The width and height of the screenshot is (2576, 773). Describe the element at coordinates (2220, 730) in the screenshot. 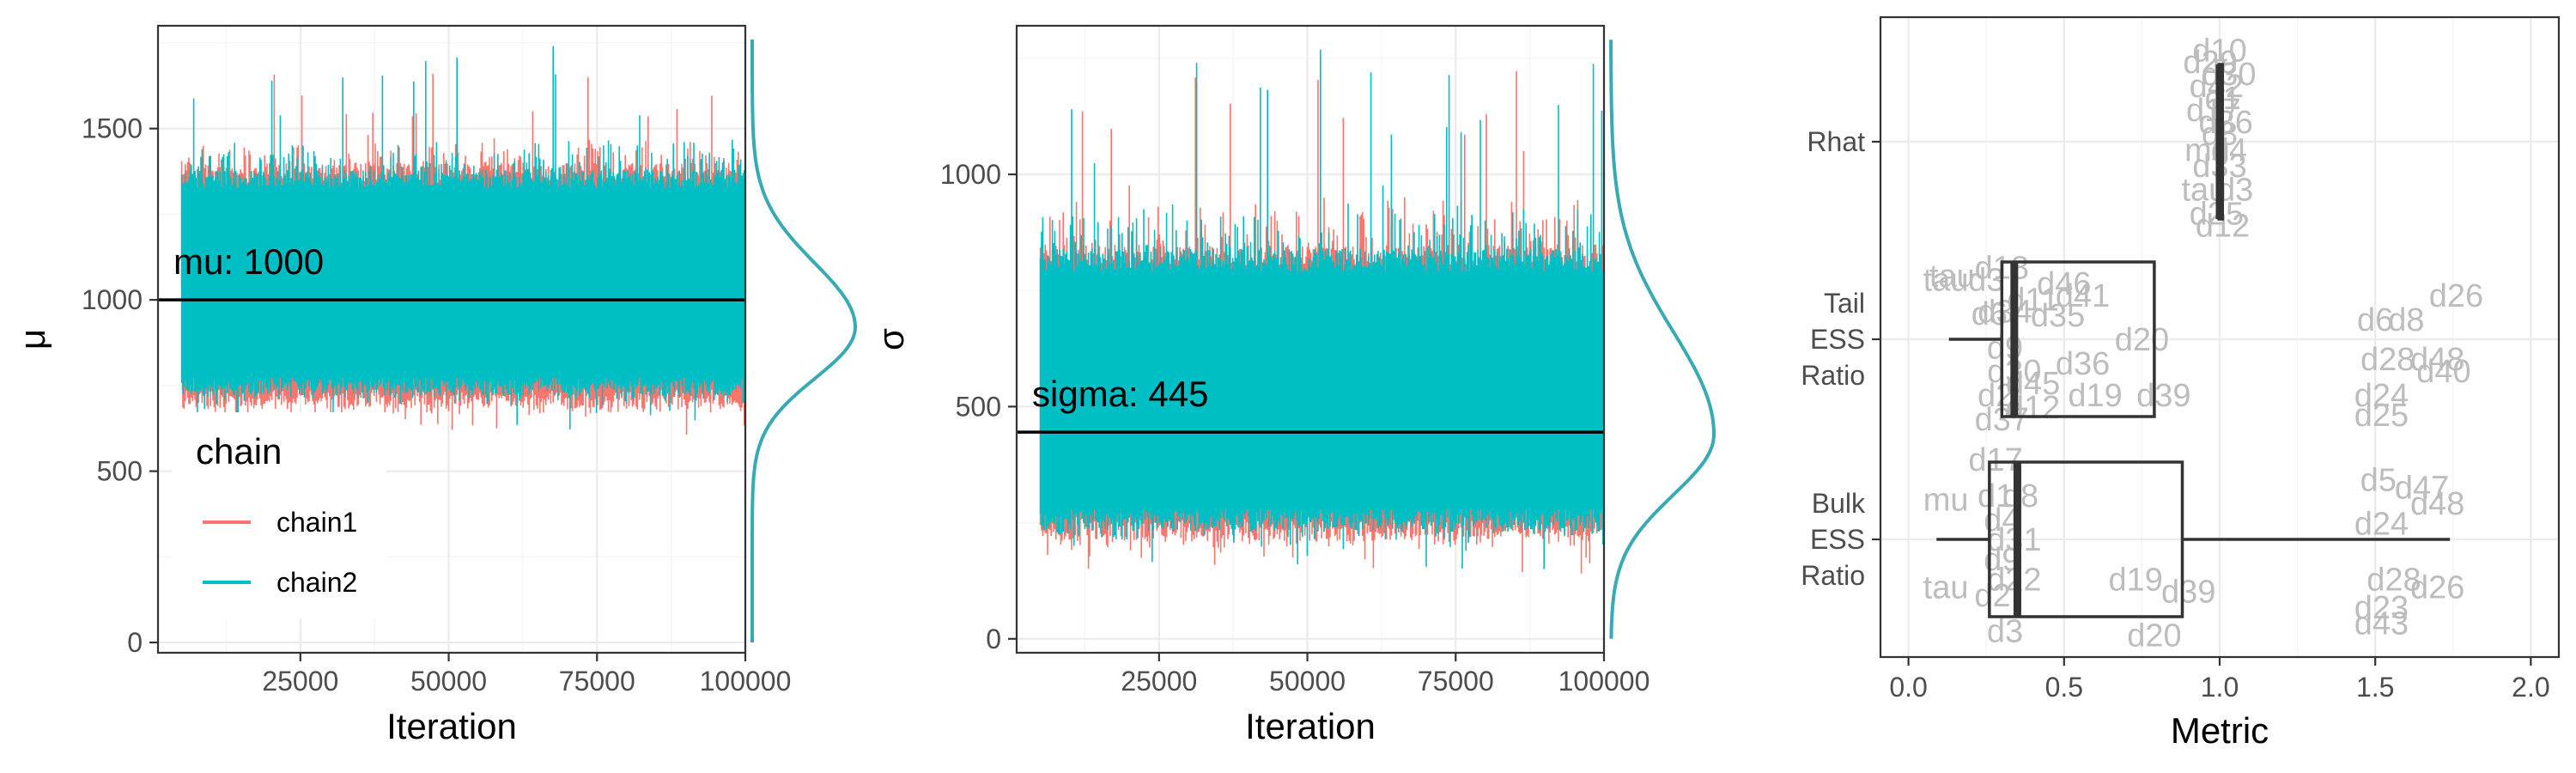

I see `diagnostics-x-axis-title: Metric` at that location.